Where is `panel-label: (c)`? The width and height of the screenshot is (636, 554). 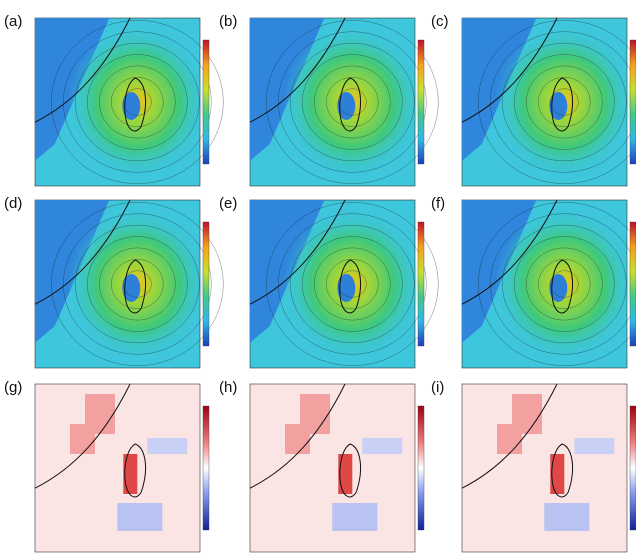
panel-label: (c) is located at coordinates (440, 21).